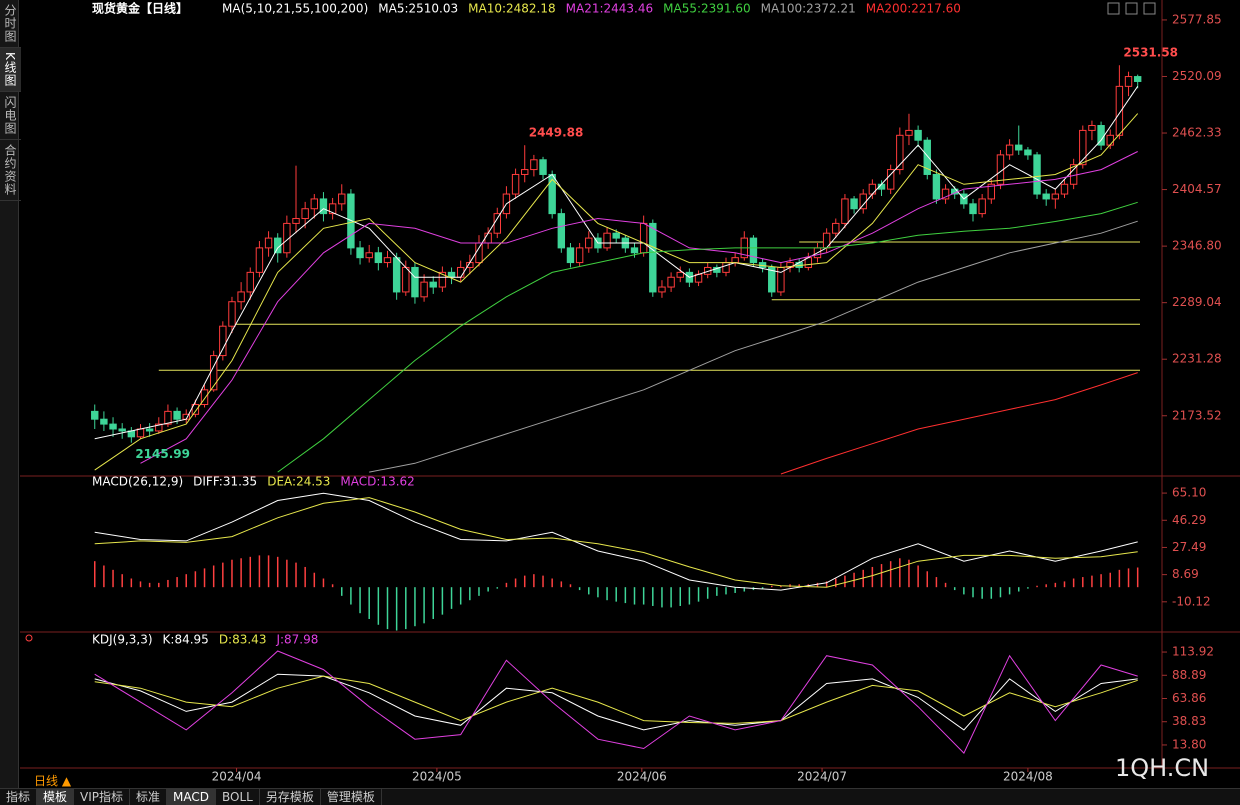 The image size is (1240, 805). I want to click on sidebar-tab: K线图, so click(10, 70).